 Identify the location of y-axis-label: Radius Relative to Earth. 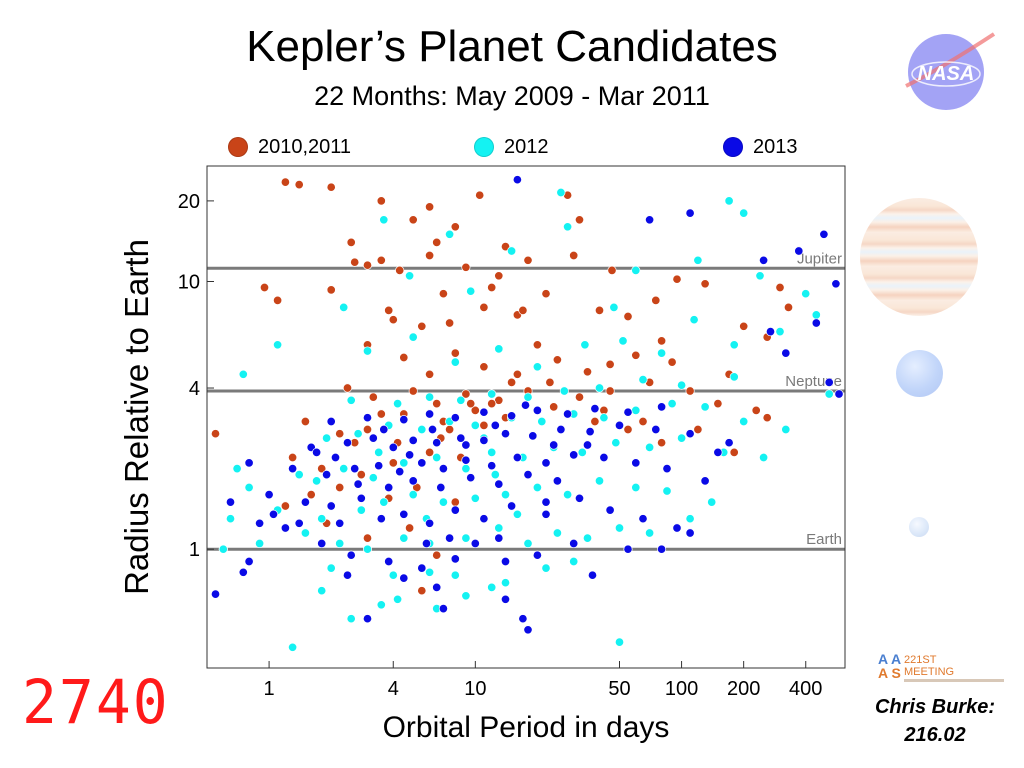
(136, 417).